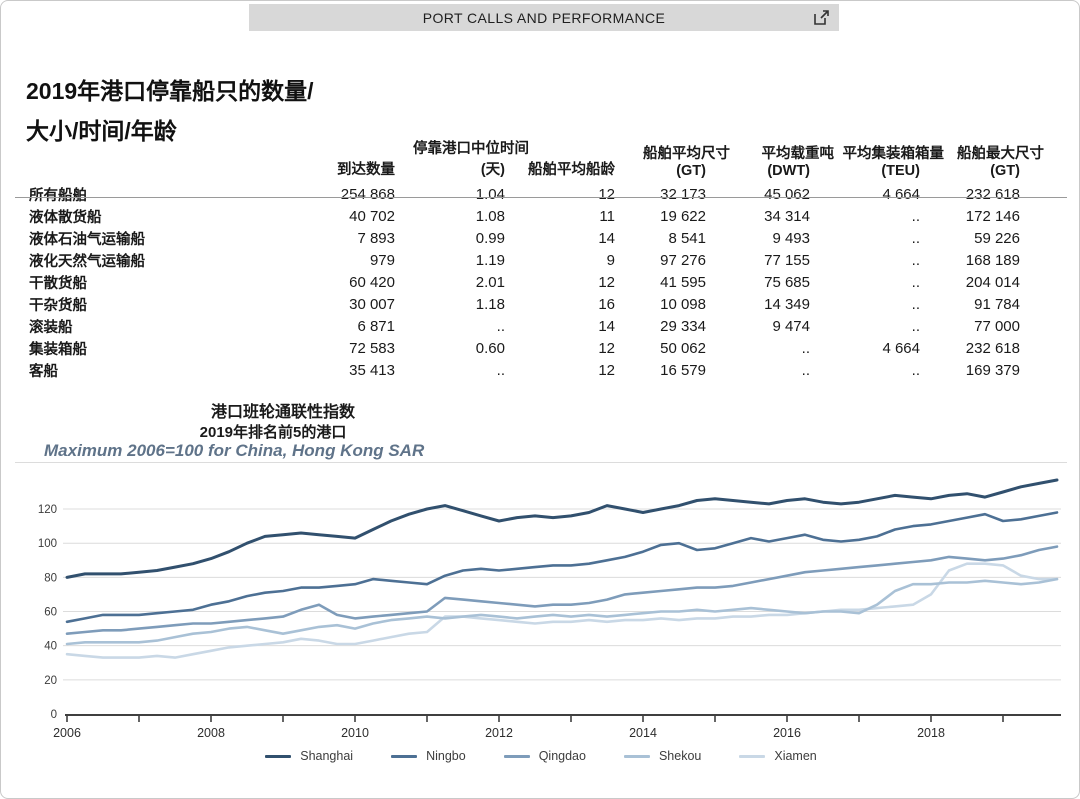 The width and height of the screenshot is (1080, 799). What do you see at coordinates (562, 590) in the screenshot?
I see `series-line-qingdao` at bounding box center [562, 590].